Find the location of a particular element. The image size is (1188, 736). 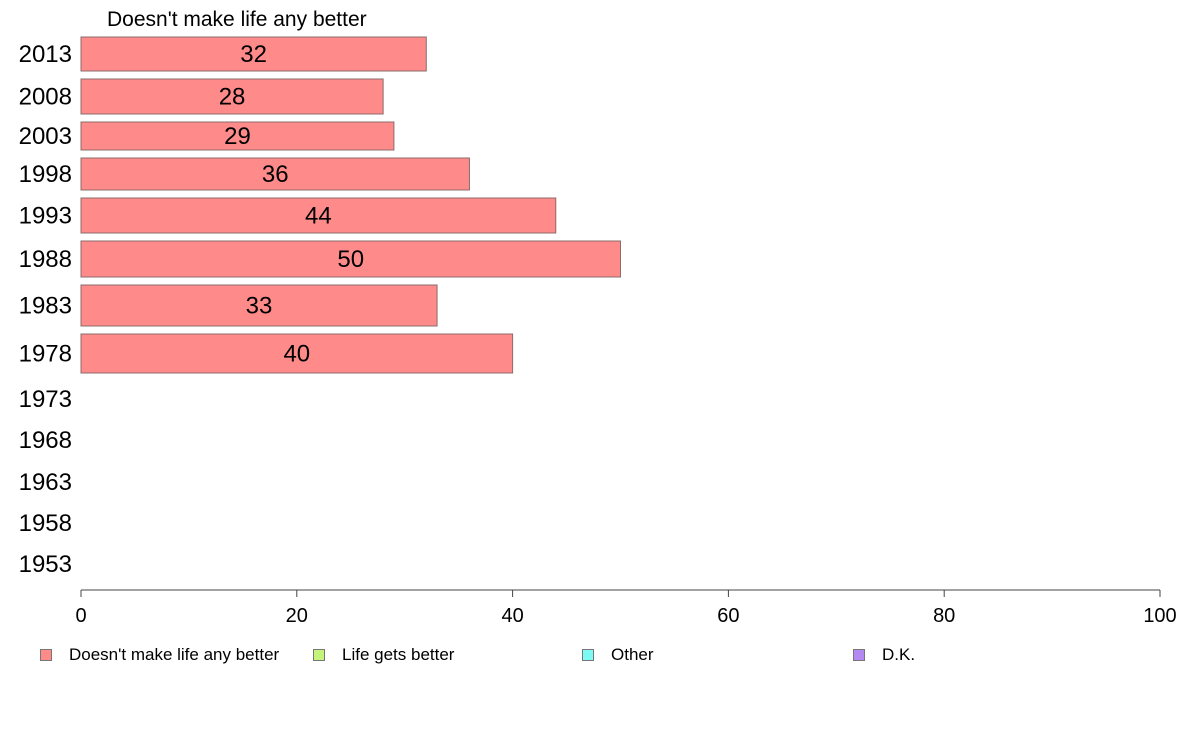

year-label: 1993 is located at coordinates (45, 216).